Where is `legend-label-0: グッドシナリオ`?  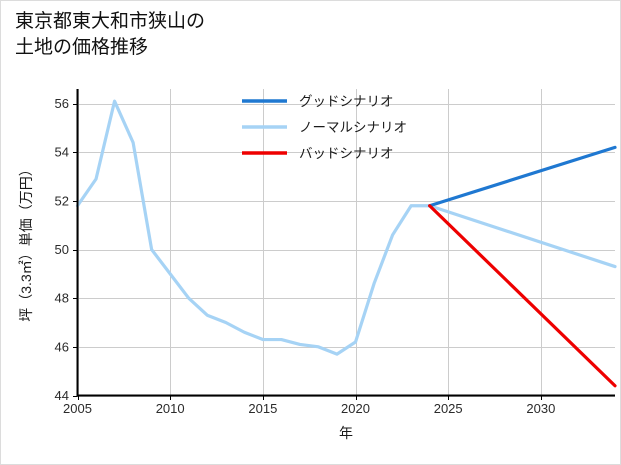
legend-label-0: グッドシナリオ is located at coordinates (346, 101).